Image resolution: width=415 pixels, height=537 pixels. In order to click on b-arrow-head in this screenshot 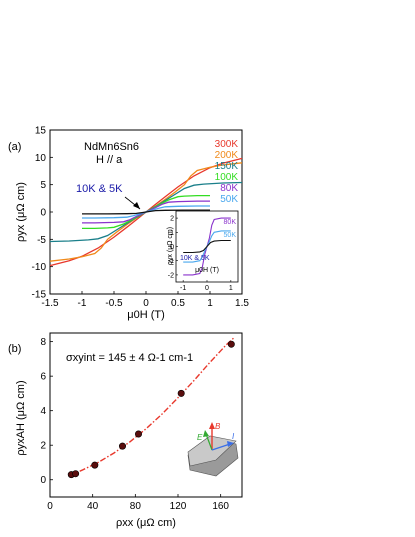, I will do `click(212, 425)`.